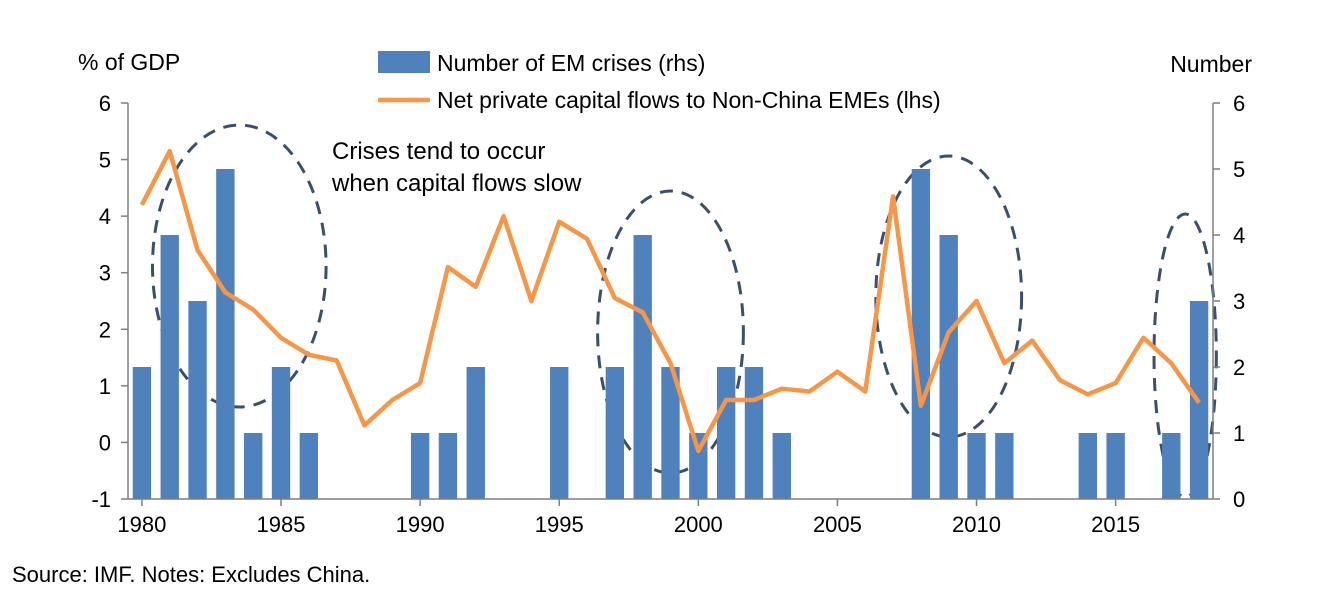 This screenshot has width=1330, height=608. I want to click on x-tick-label: 1990, so click(420, 524).